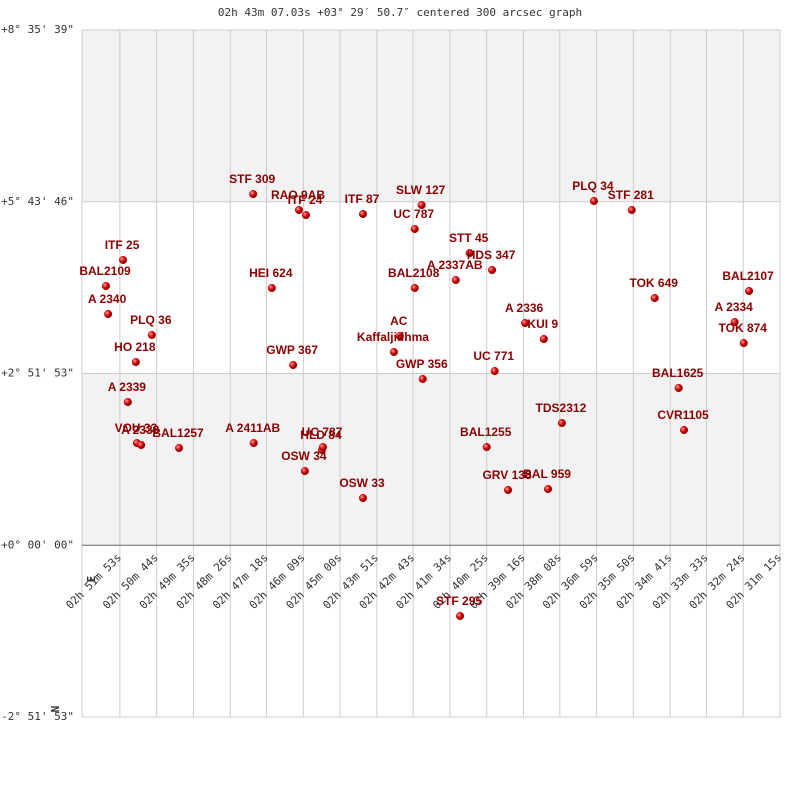 The width and height of the screenshot is (800, 800). I want to click on star-label: A 2336, so click(524, 308).